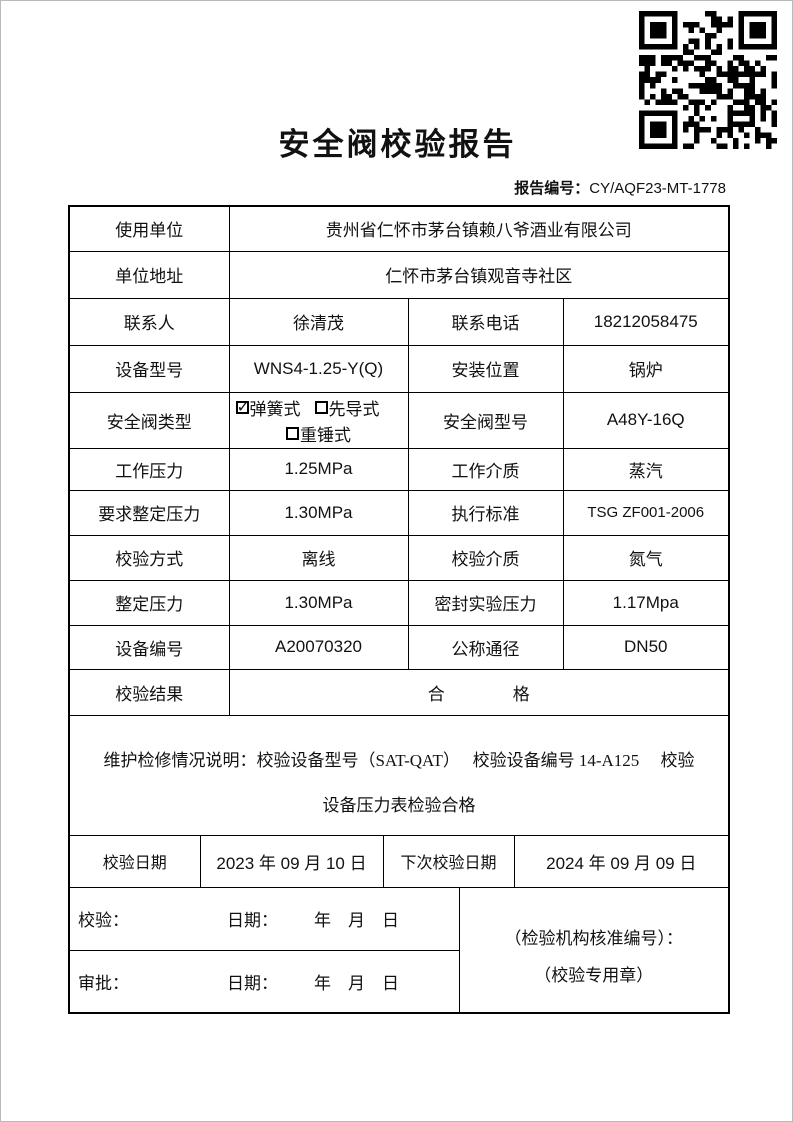 This screenshot has width=793, height=1122. I want to click on value-seal-test-pressure: 1.17Mpa, so click(646, 602).